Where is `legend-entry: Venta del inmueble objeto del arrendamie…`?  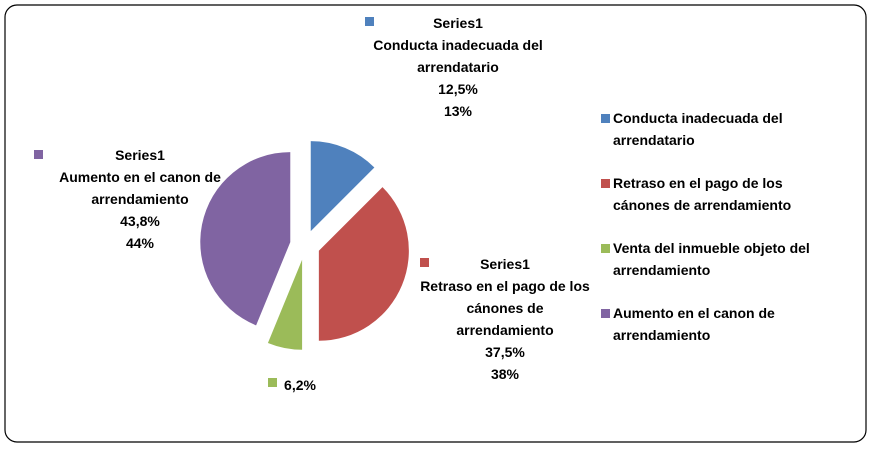 legend-entry: Venta del inmueble objeto del arrendamie… is located at coordinates (711, 259).